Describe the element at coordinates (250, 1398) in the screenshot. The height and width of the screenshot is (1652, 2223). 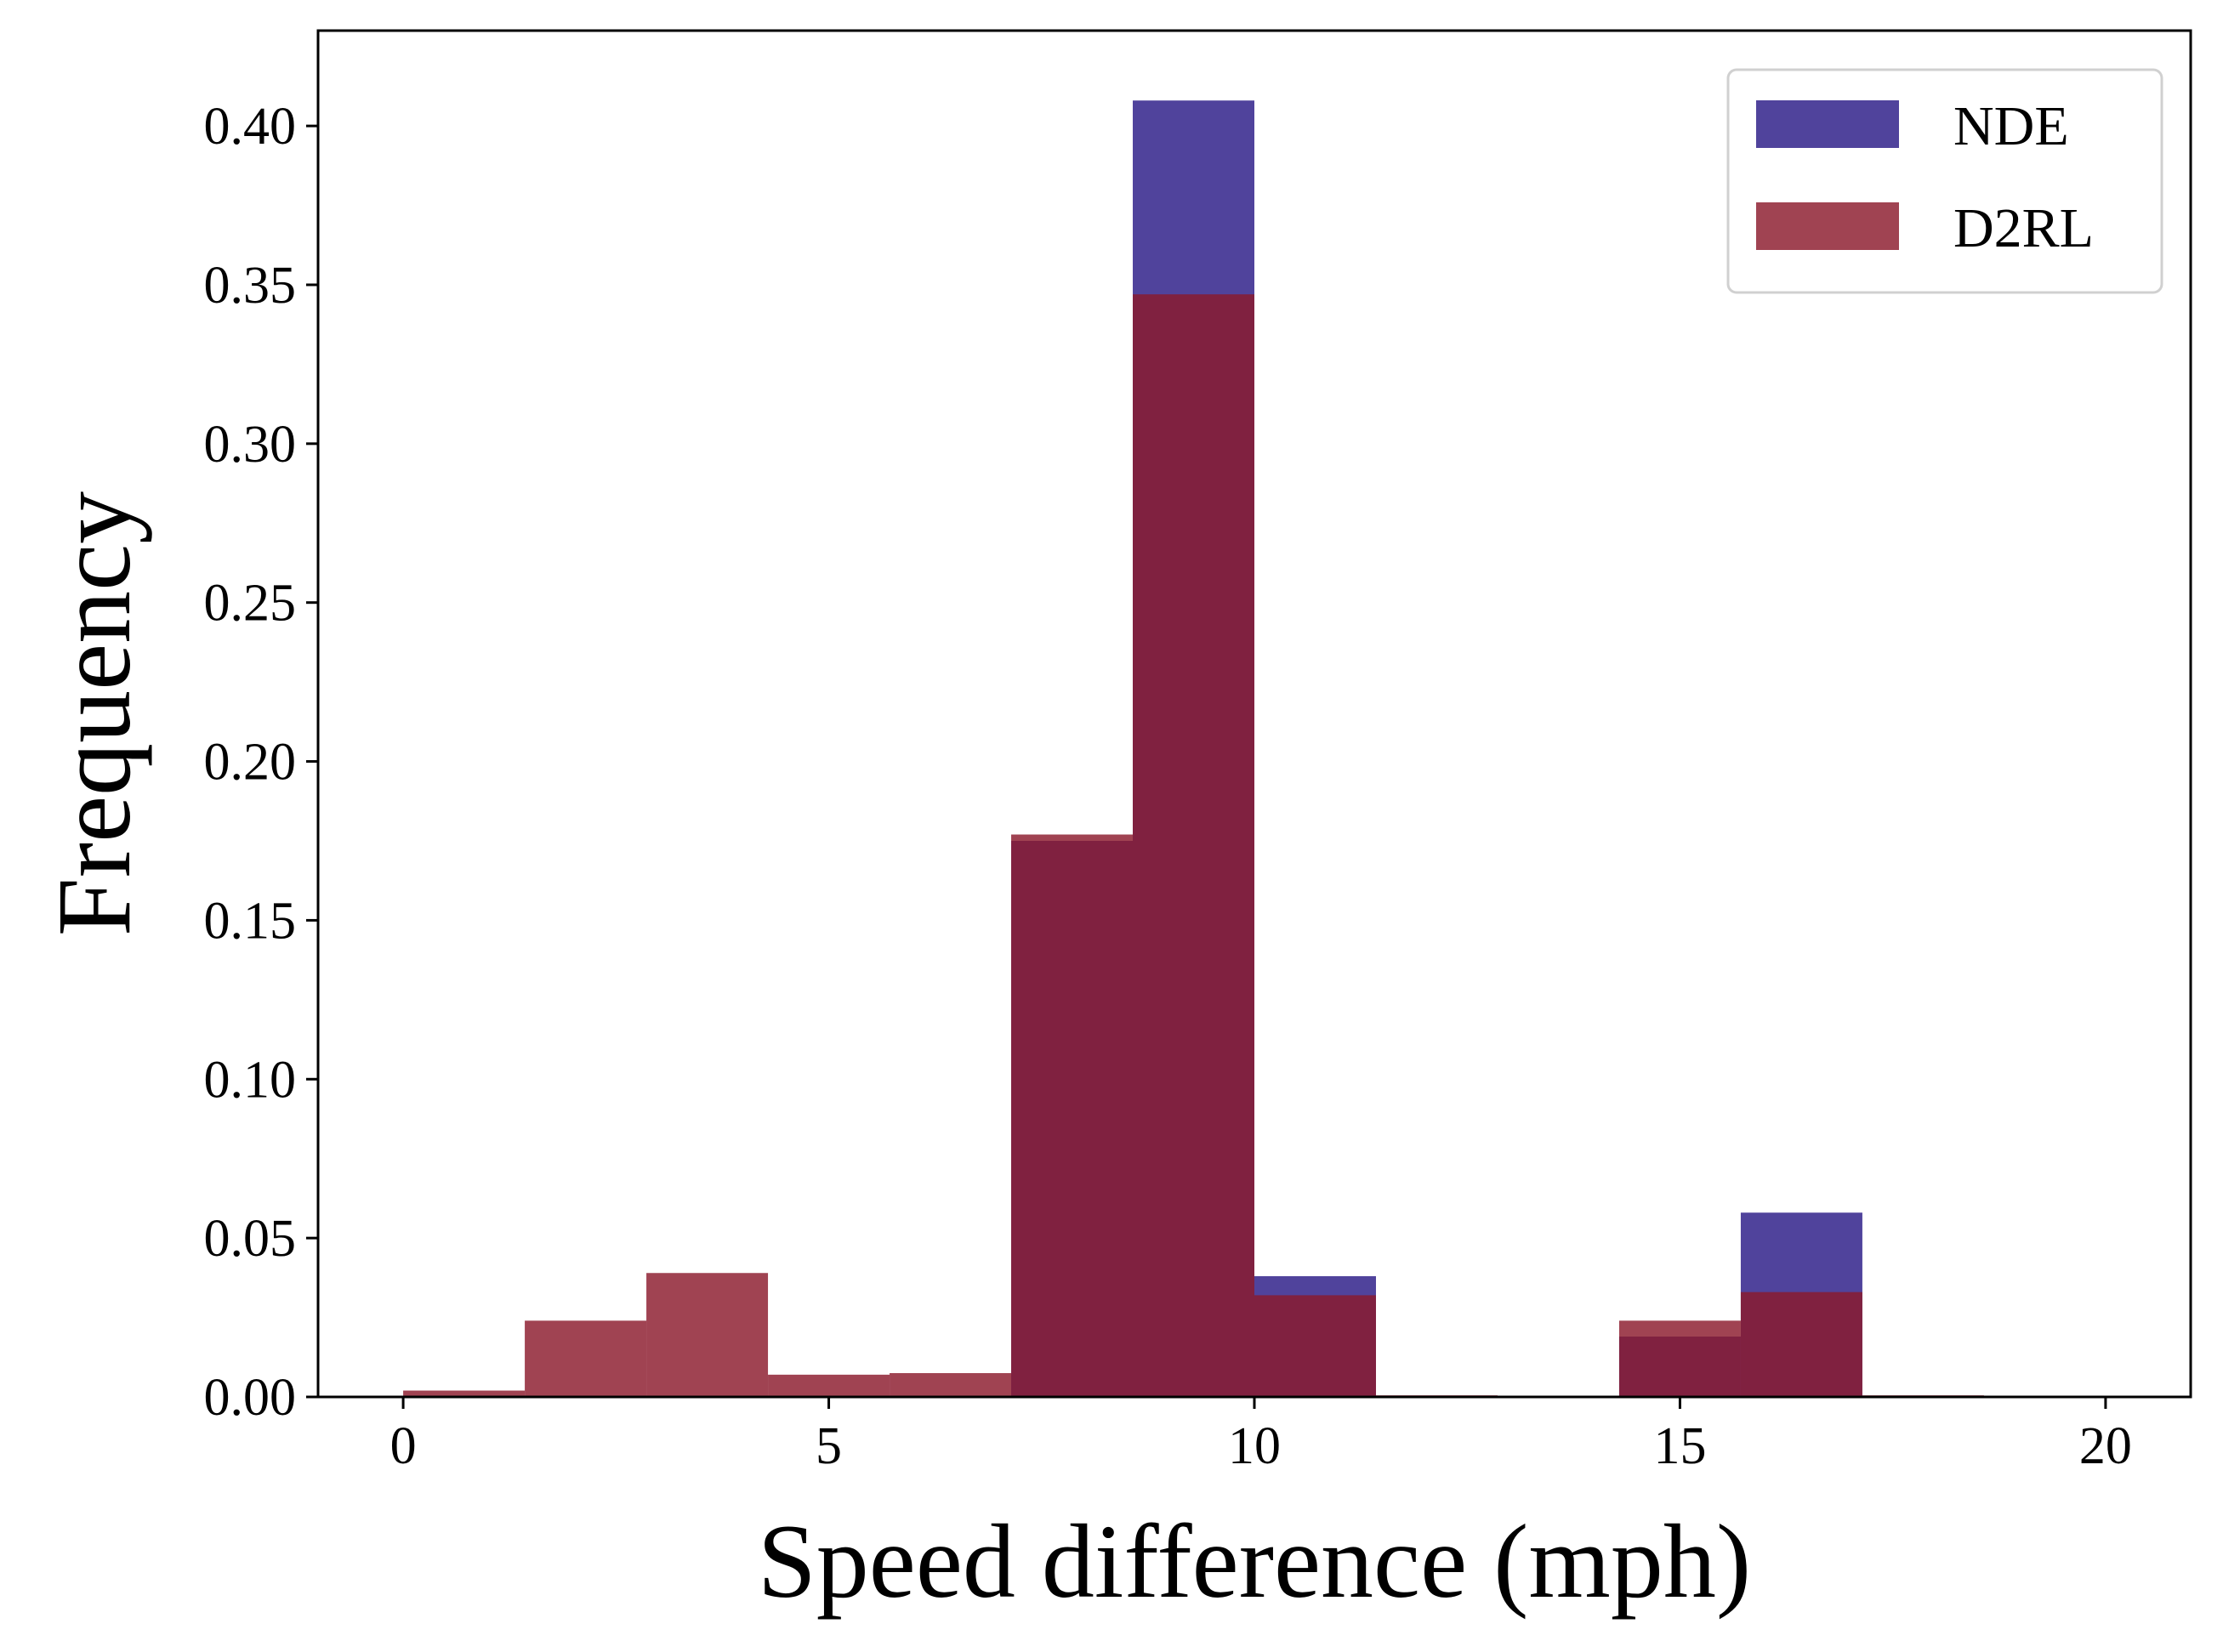
I see `y-tick-label: 0.00` at that location.